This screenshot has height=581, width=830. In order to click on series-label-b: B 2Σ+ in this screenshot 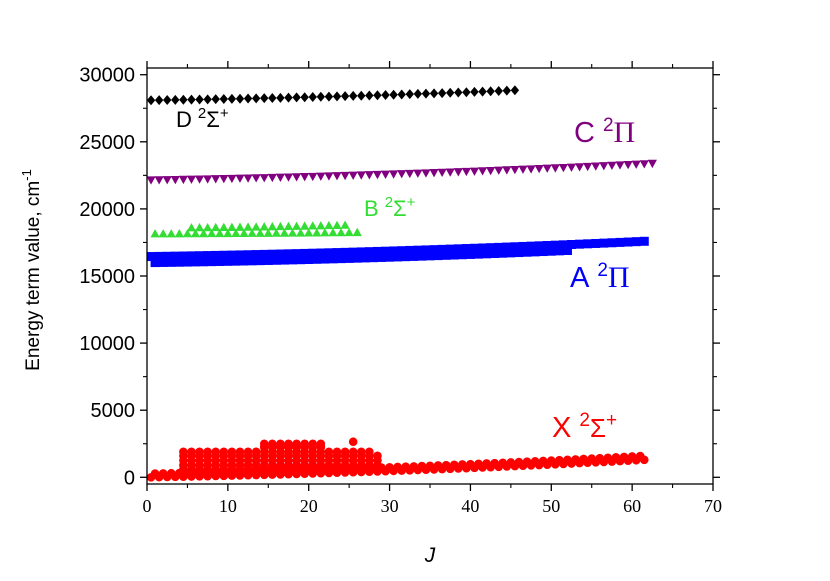, I will do `click(390, 207)`.